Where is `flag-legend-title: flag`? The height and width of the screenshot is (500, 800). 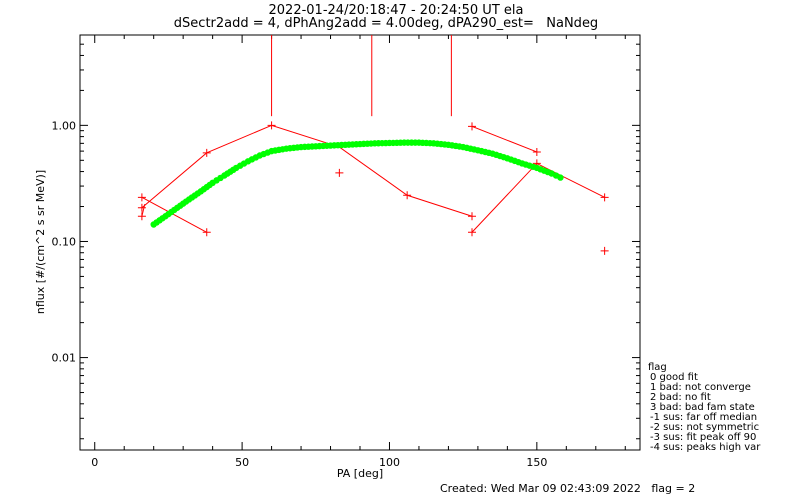 flag-legend-title: flag is located at coordinates (657, 367).